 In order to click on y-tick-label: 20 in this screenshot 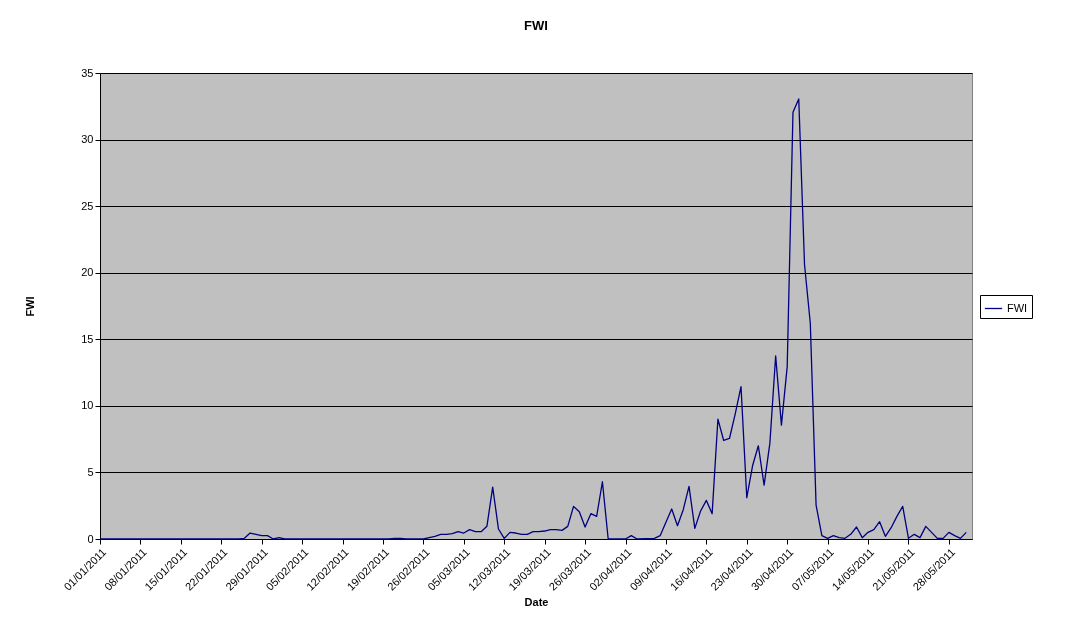, I will do `click(87, 272)`.